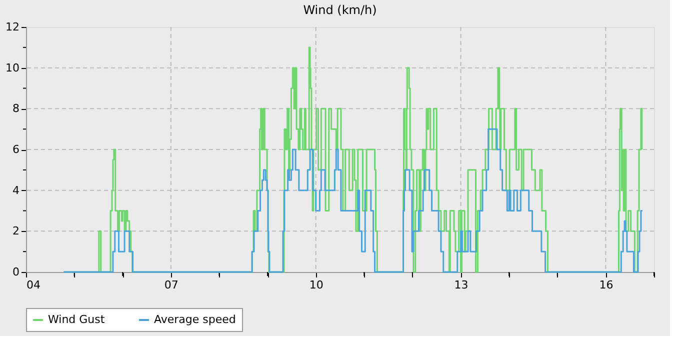  Describe the element at coordinates (316, 285) in the screenshot. I see `x-tick-label: 10` at that location.